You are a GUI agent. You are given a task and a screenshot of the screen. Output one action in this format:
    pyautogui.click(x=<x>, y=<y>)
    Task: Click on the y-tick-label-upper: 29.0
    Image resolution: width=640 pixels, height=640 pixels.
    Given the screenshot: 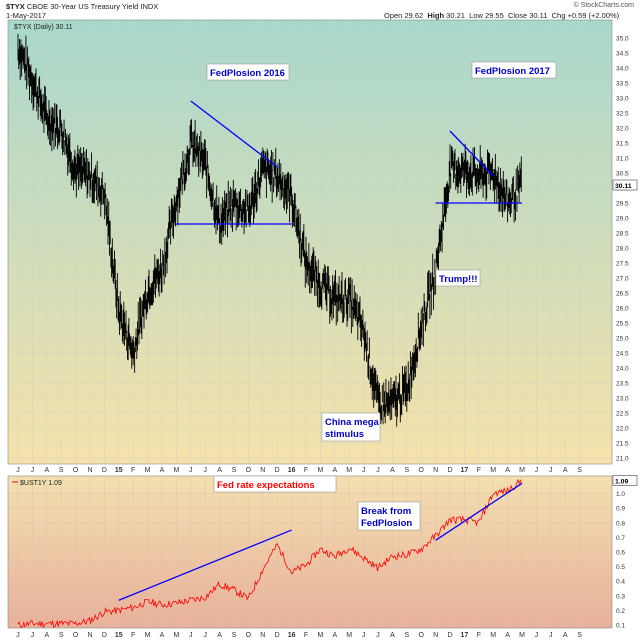 What is the action you would take?
    pyautogui.click(x=622, y=219)
    